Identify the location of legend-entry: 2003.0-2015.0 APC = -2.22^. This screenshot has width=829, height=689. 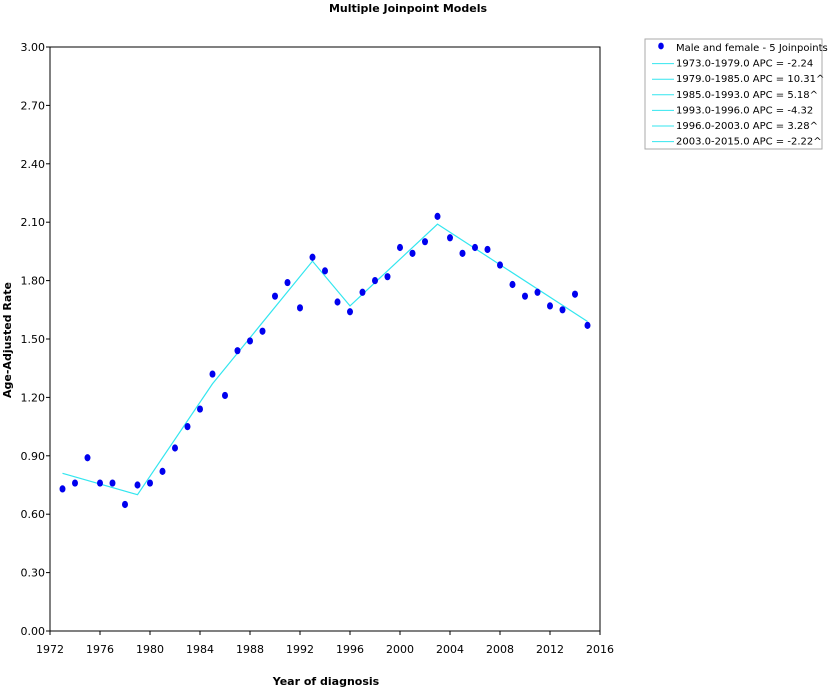
(749, 142).